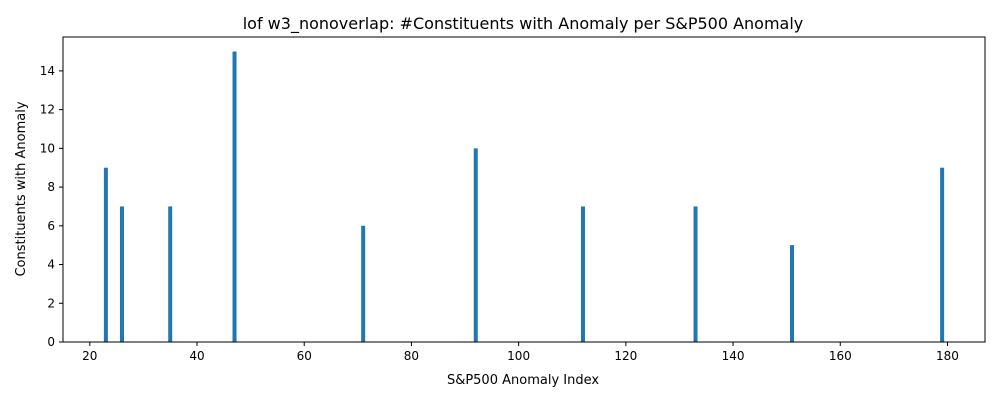  I want to click on x-tick-label: 80, so click(411, 356).